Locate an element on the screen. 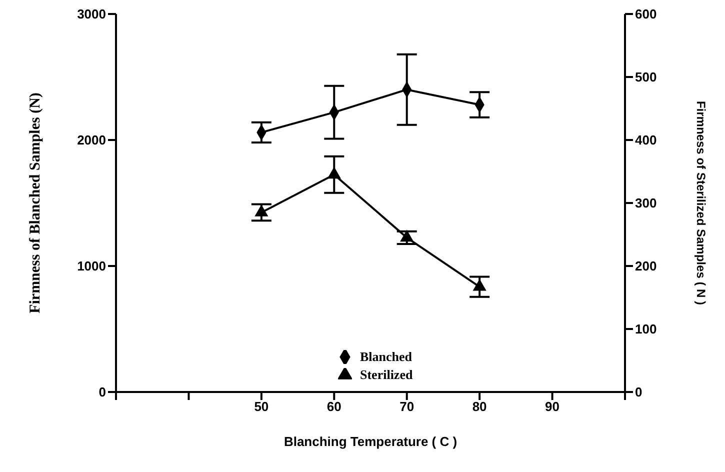 This screenshot has width=725, height=472. y2-axis-title: Firmness of Sterilized Samples ( N ) is located at coordinates (701, 203).